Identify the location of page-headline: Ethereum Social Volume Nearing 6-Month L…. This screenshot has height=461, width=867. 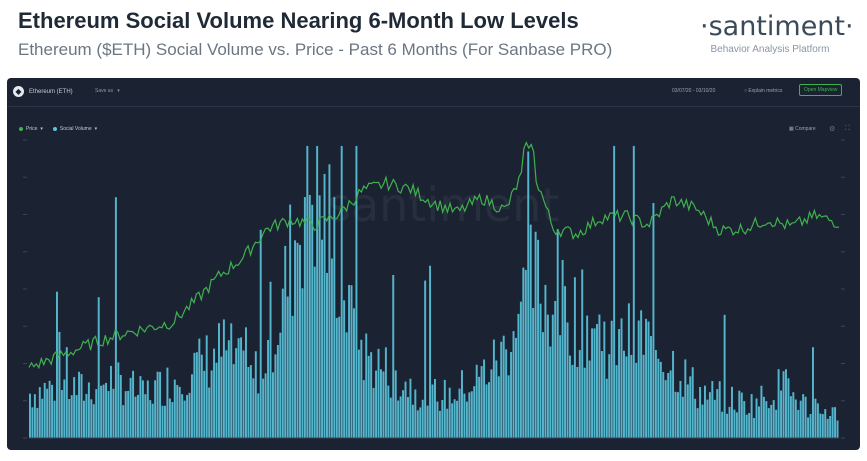
(298, 20).